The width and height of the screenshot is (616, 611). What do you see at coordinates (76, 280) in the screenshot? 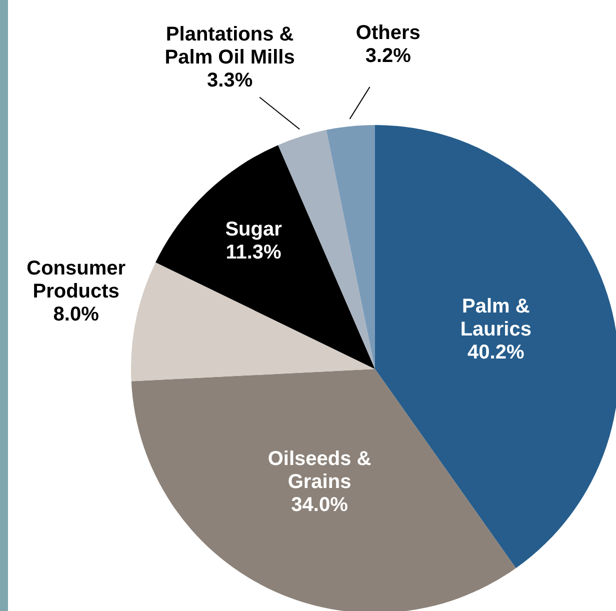
I see `slice-label: Consumer Products` at bounding box center [76, 280].